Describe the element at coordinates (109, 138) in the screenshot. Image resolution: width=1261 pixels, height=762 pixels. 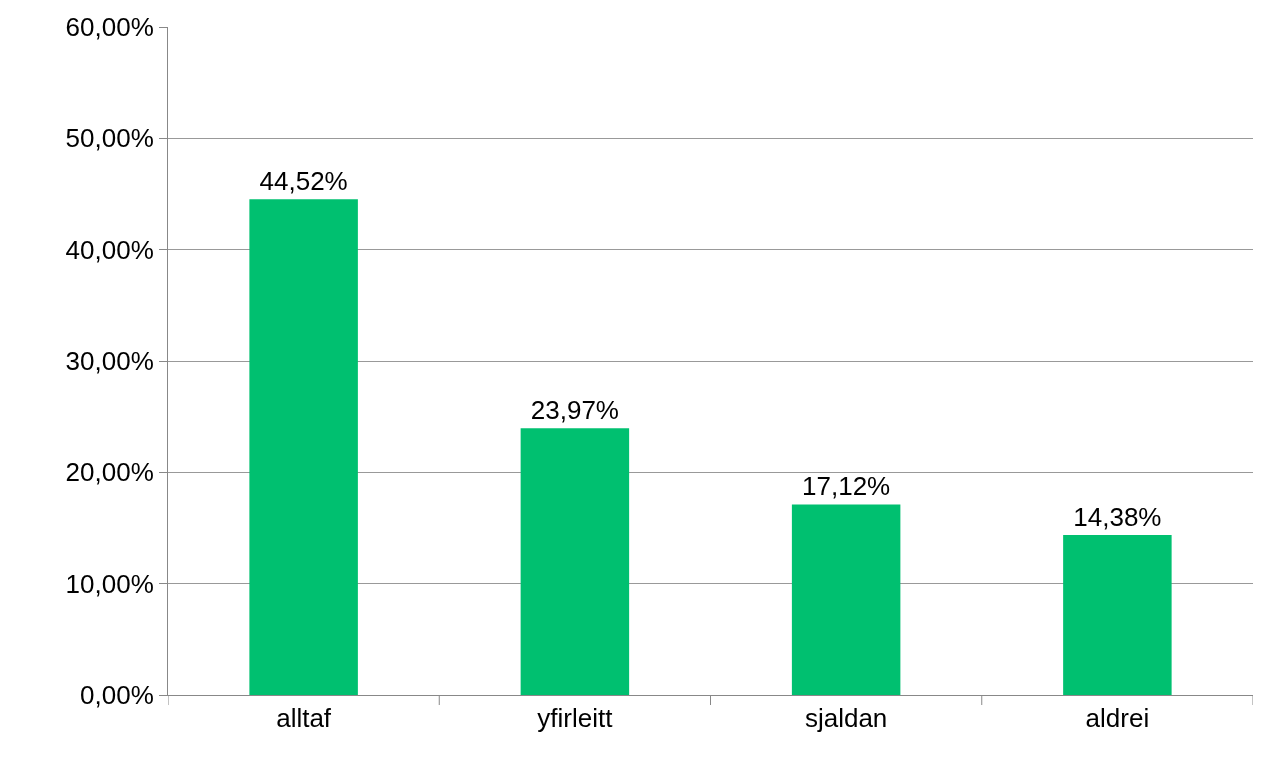
I see `y-tick-label: 50,00%` at that location.